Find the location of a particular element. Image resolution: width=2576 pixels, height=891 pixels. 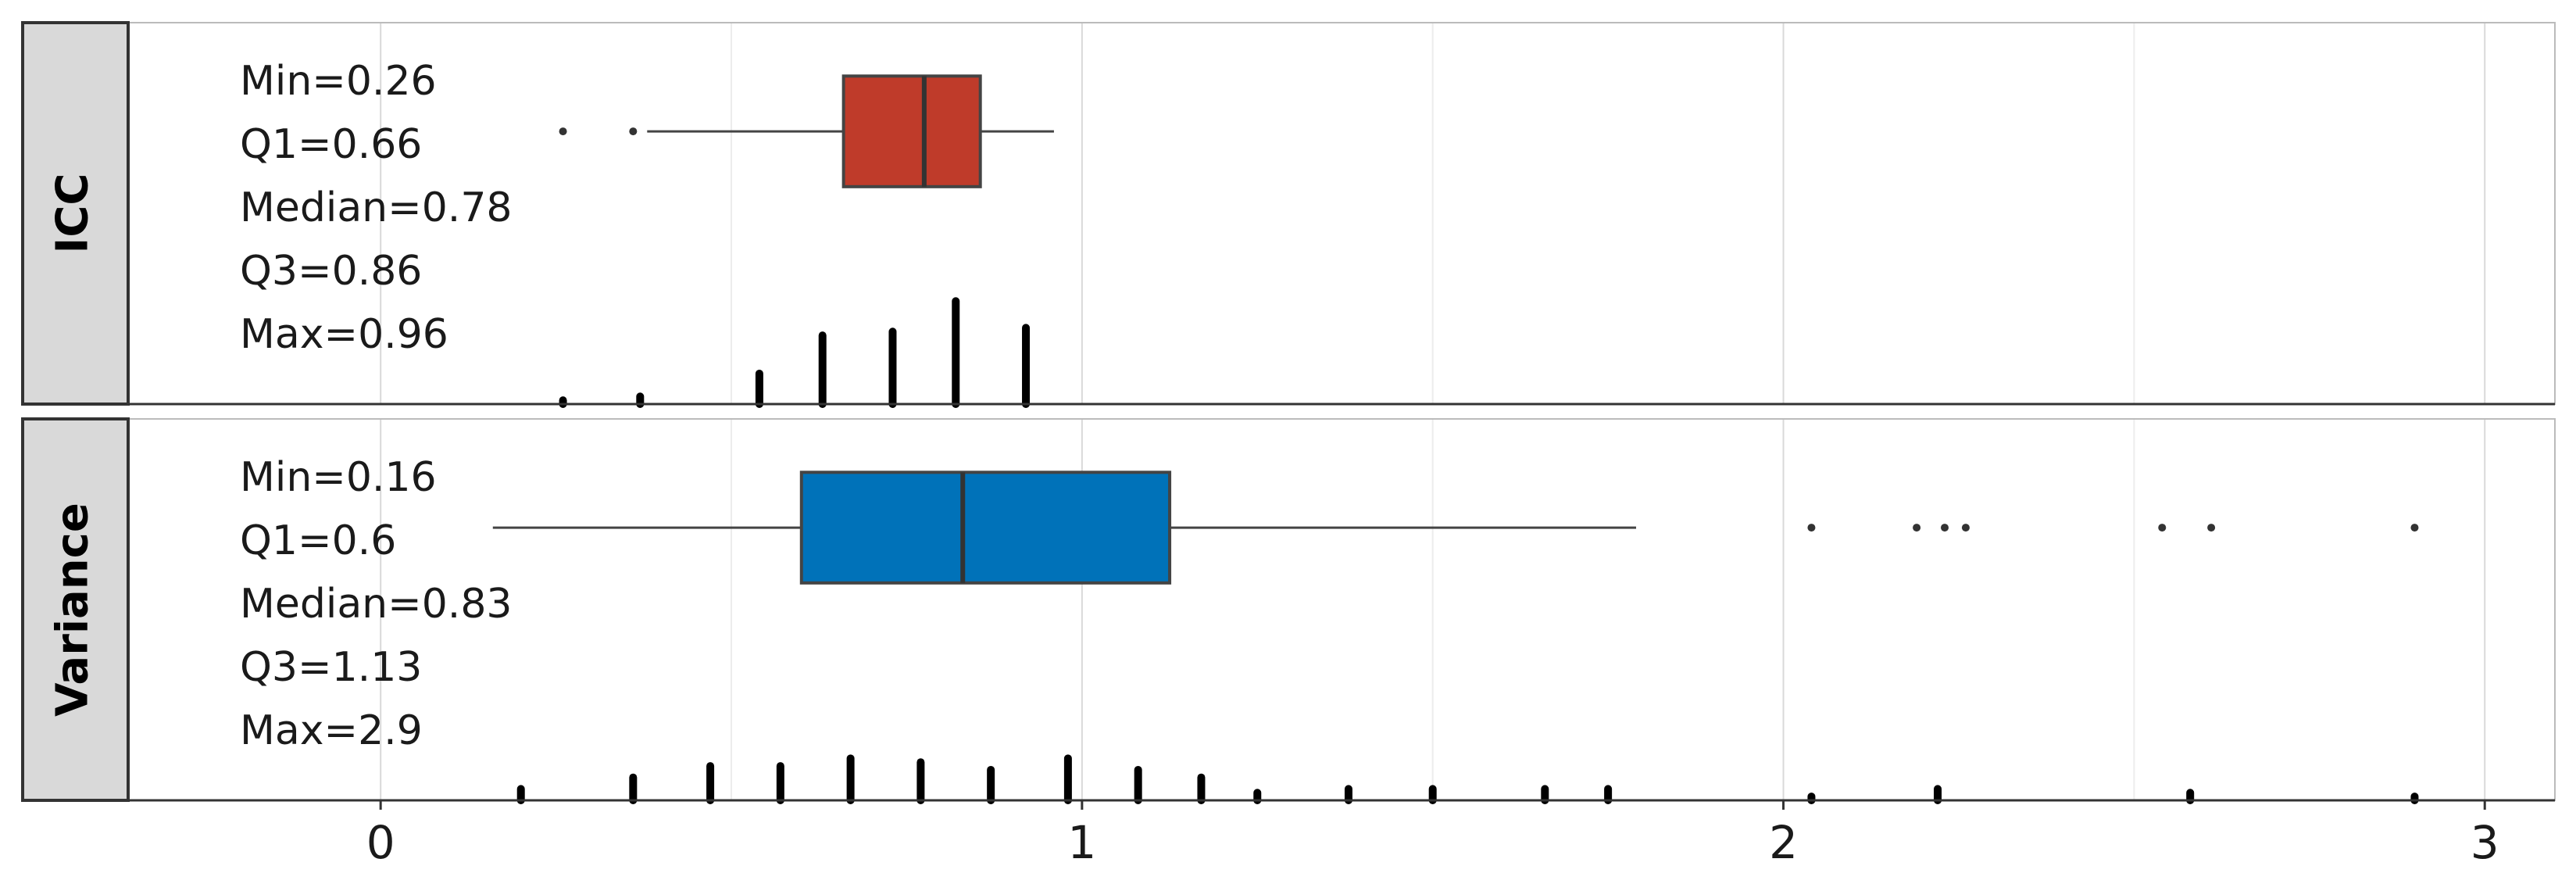

annotation: Median=0.83 is located at coordinates (377, 604).